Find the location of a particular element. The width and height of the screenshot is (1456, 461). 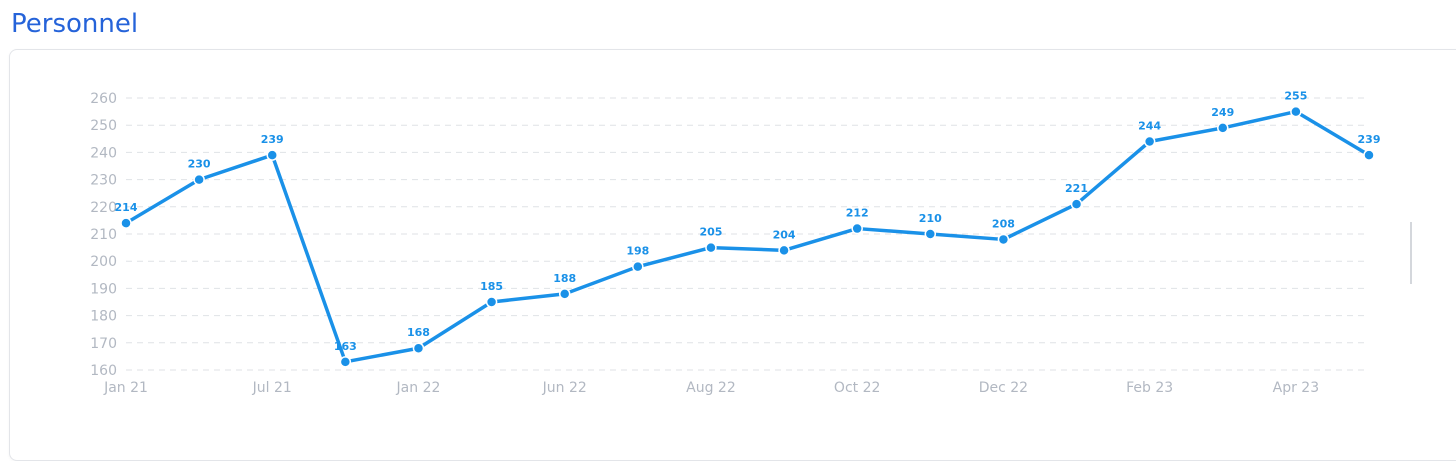

y-axis-ticks: 160 170 180 190 200 210 220 230 240 250 260 is located at coordinates (103, 235).